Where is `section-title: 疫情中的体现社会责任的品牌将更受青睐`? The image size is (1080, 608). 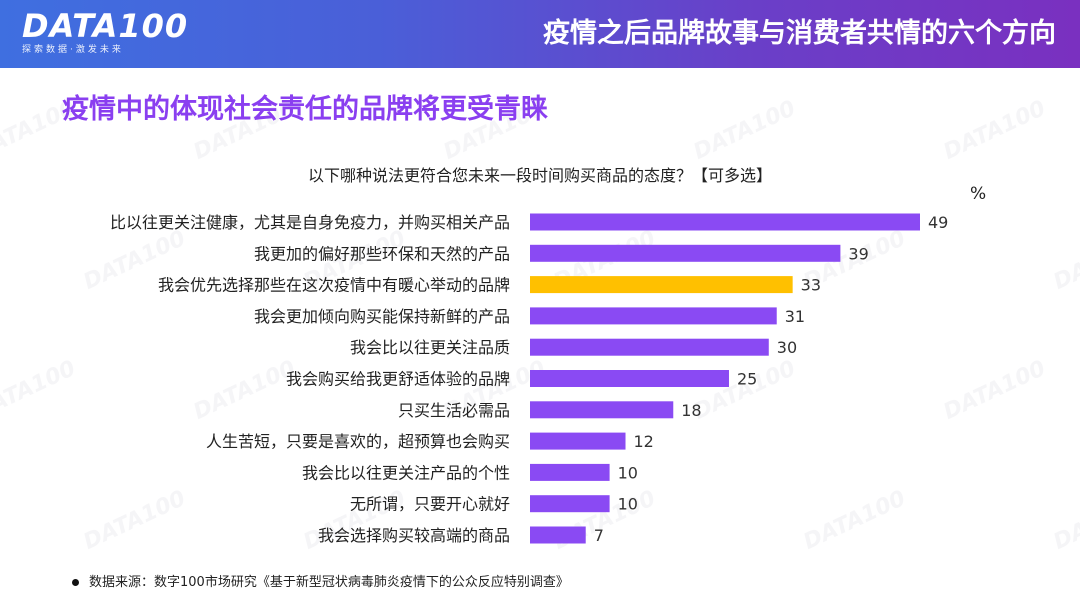 section-title: 疫情中的体现社会责任的品牌将更受青睐 is located at coordinates (305, 109).